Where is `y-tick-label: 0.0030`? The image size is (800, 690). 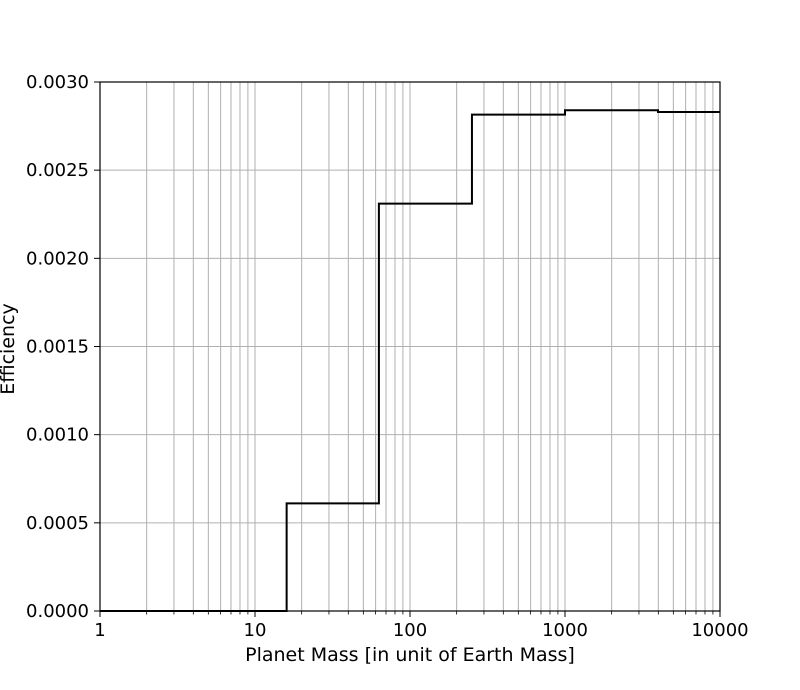 y-tick-label: 0.0030 is located at coordinates (57, 82).